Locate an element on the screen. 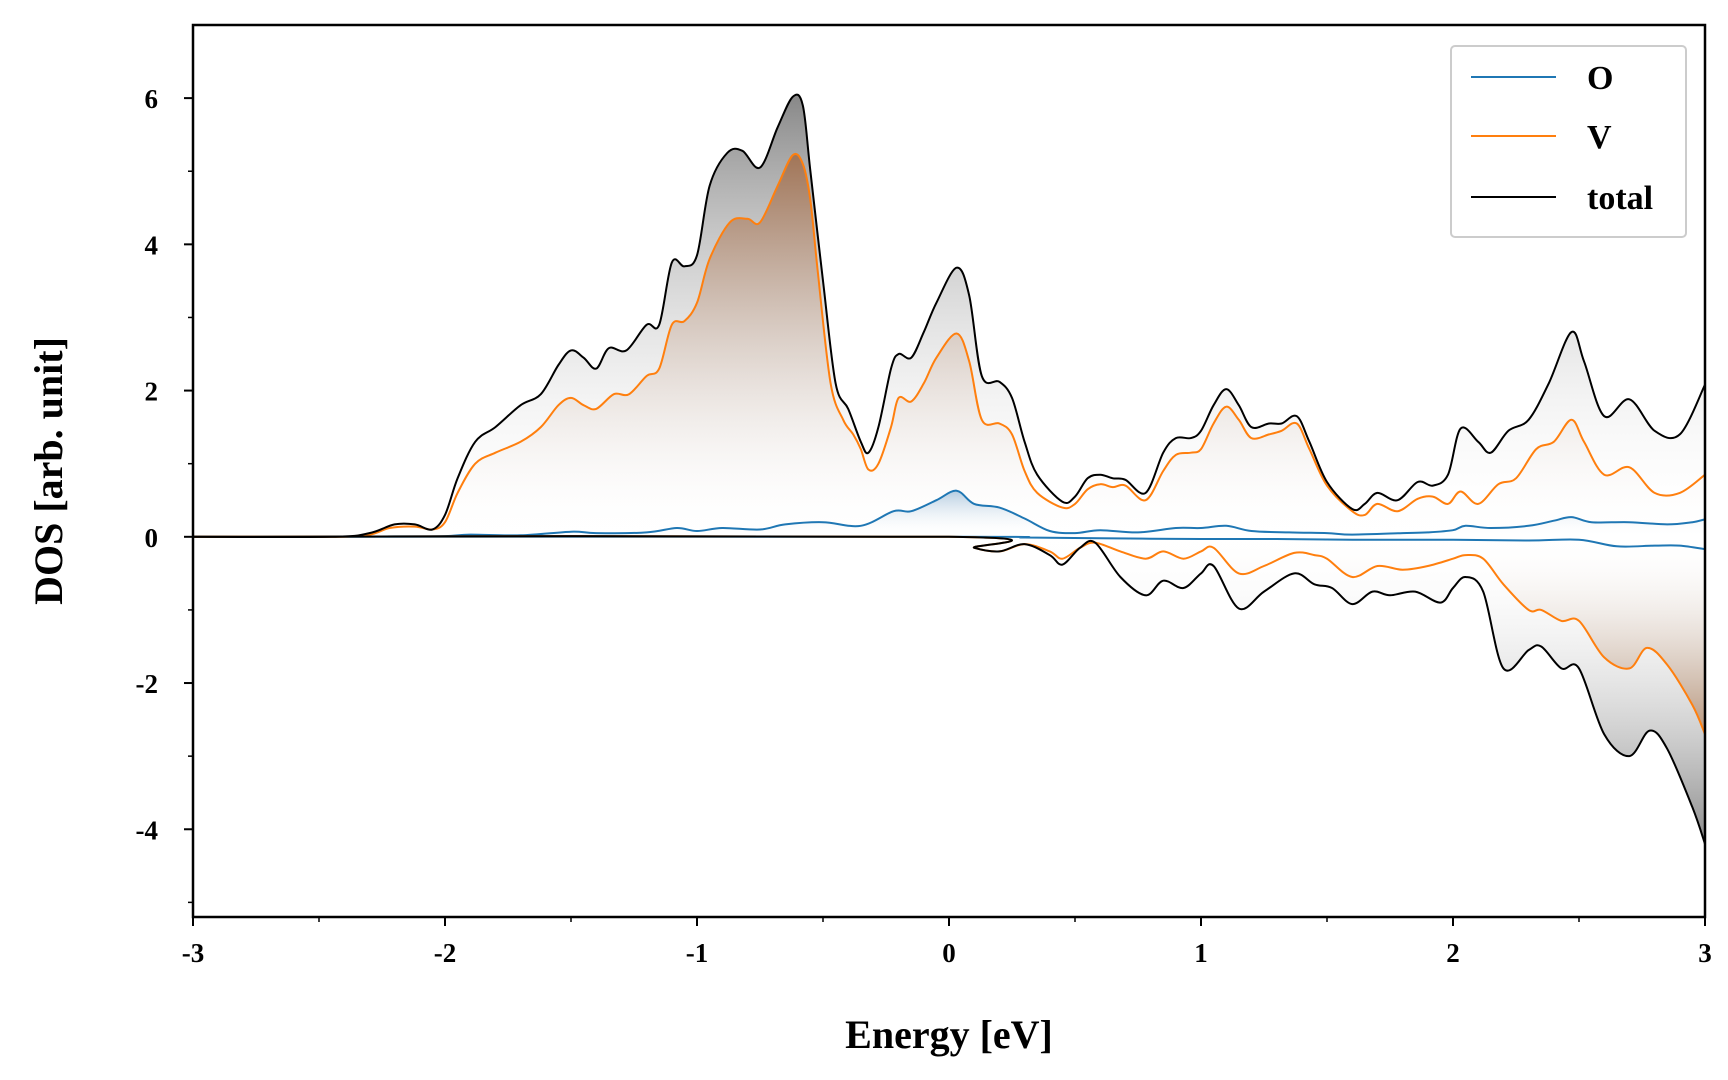 This screenshot has width=1728, height=1080. y-tick-label: -4 is located at coordinates (147, 830).